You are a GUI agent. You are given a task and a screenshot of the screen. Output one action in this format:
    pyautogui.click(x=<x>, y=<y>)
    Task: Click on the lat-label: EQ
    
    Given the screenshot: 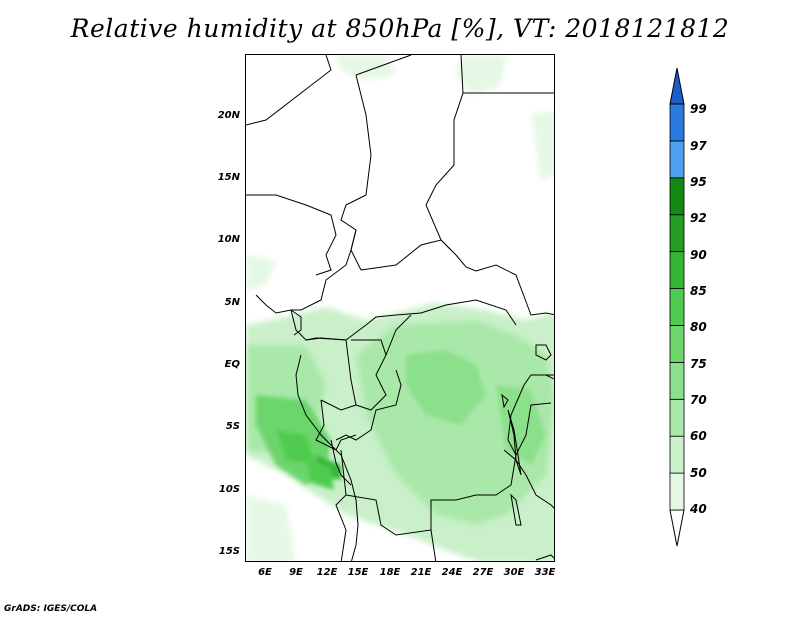 What is the action you would take?
    pyautogui.click(x=232, y=364)
    